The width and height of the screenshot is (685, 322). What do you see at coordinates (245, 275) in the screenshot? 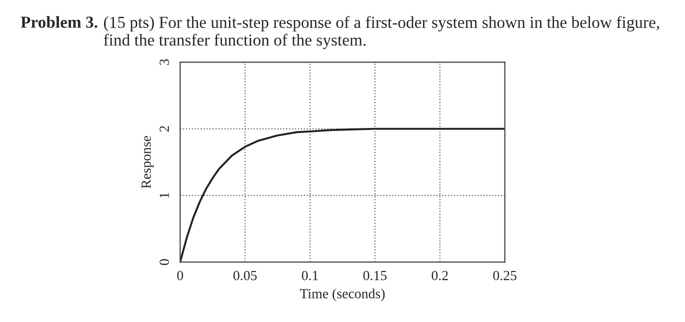
I see `x-tick-label: 0.05` at bounding box center [245, 275].